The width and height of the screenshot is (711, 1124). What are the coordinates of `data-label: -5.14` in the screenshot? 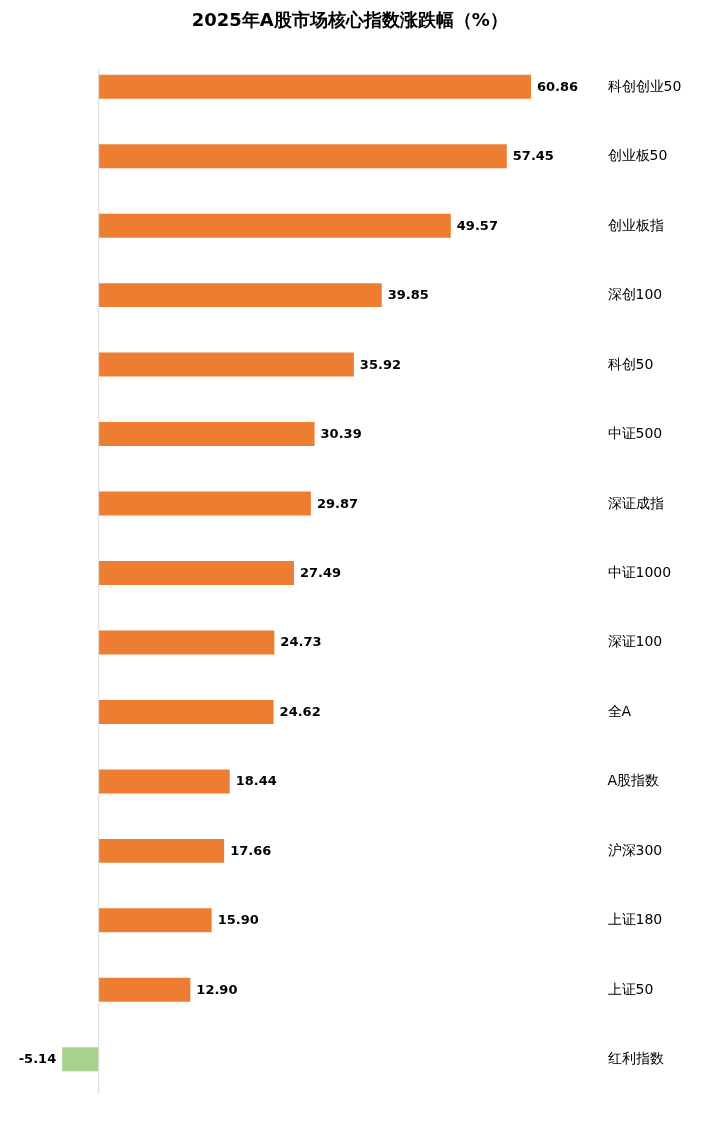 It's located at (37, 1059).